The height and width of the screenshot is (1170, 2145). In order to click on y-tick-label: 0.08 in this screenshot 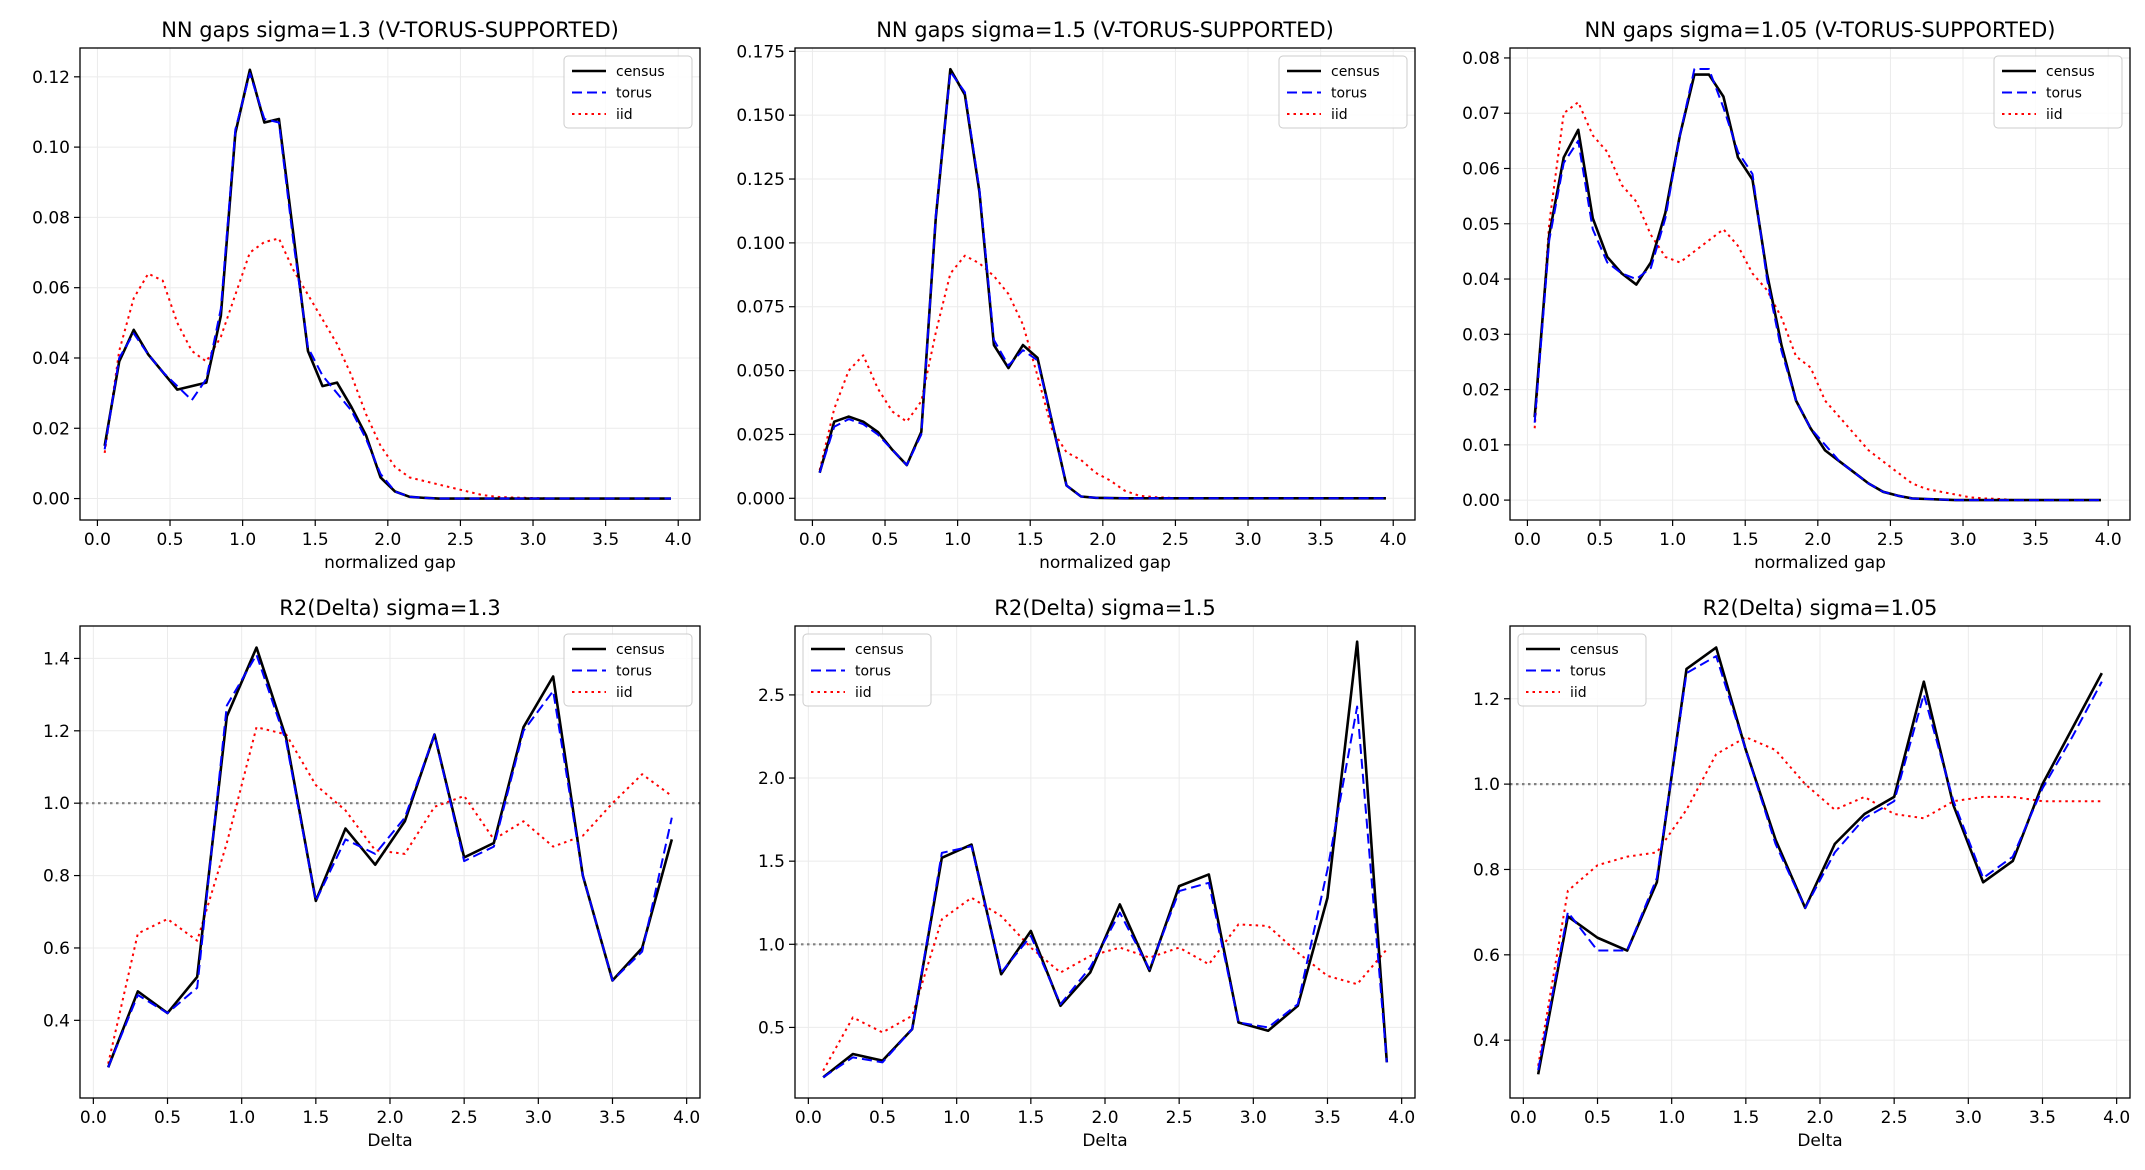, I will do `click(51, 218)`.